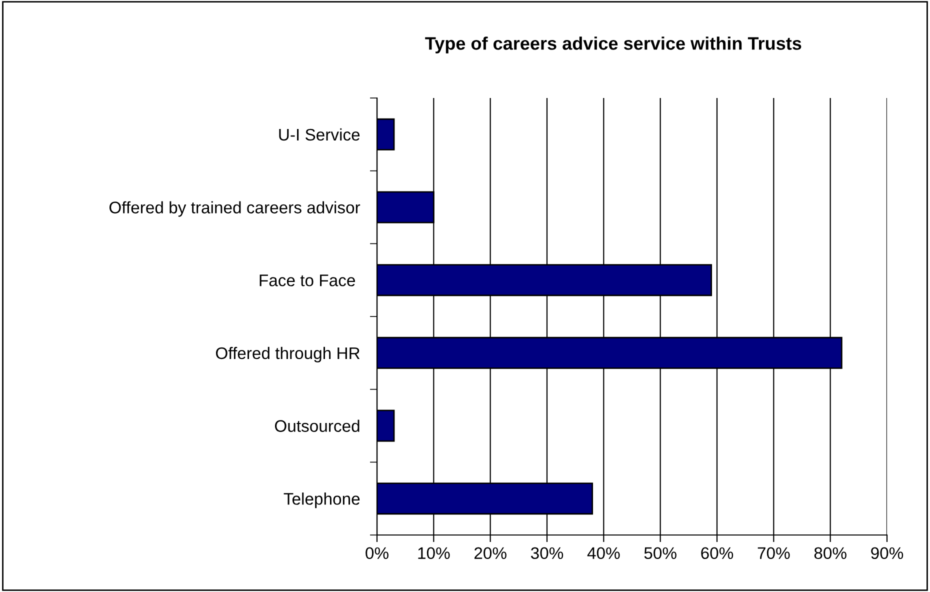  I want to click on x-tick-label: 90%, so click(887, 553).